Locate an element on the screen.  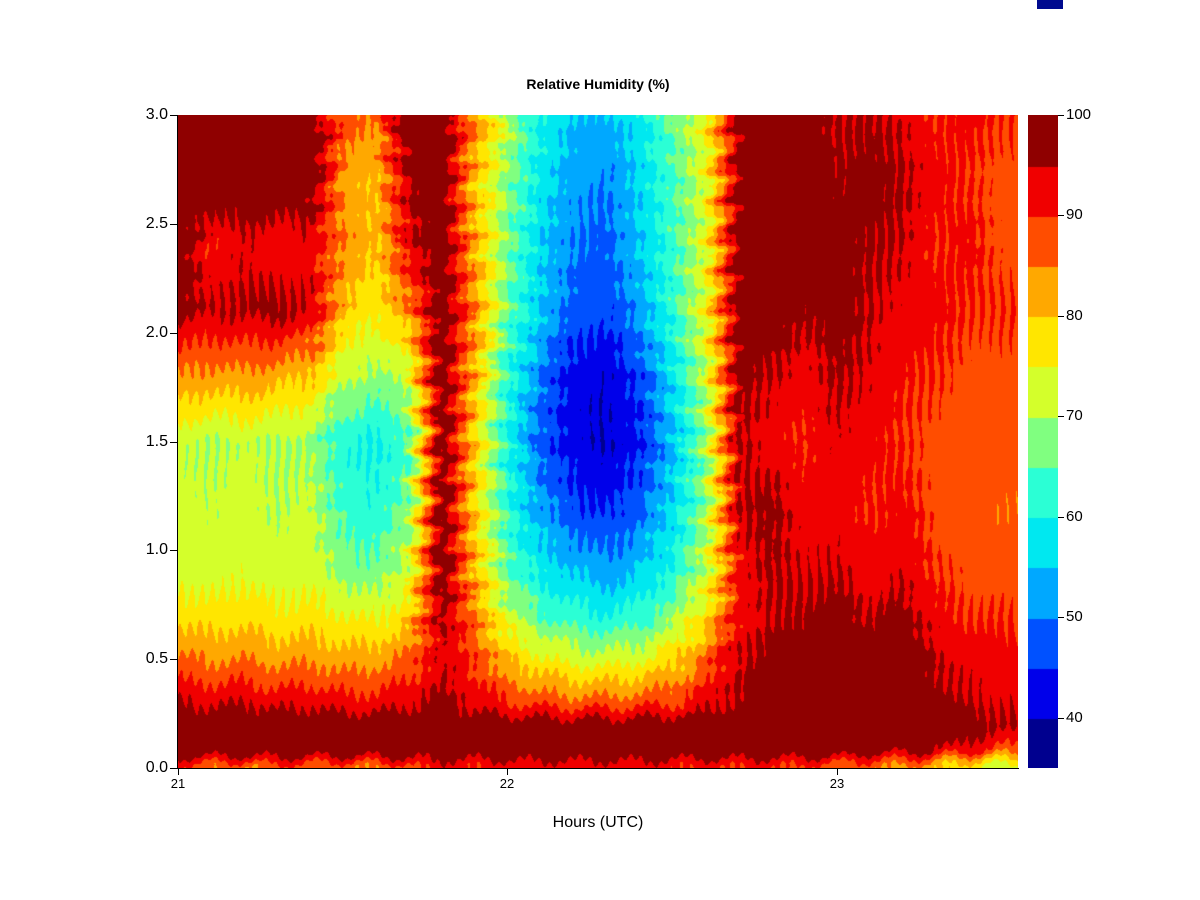
chart-title: Relative Humidity (%) is located at coordinates (598, 84).